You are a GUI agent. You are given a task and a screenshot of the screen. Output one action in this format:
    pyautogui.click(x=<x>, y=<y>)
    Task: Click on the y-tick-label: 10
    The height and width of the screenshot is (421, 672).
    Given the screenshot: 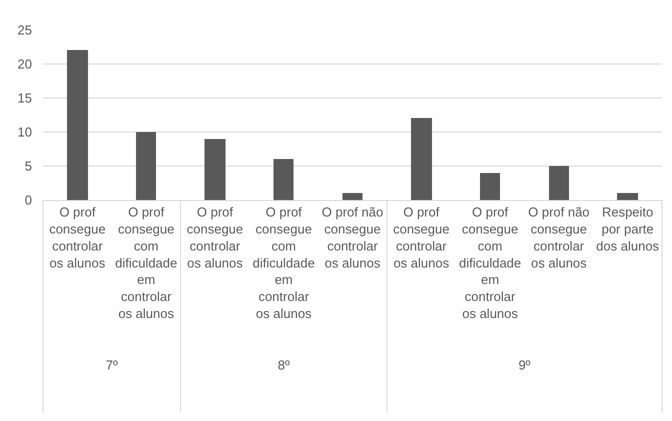 What is the action you would take?
    pyautogui.click(x=25, y=132)
    